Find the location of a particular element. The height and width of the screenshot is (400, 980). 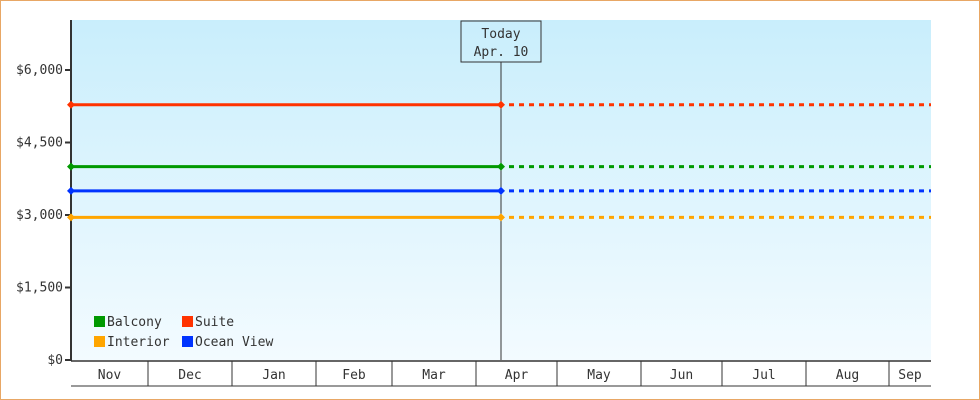

today-box is located at coordinates (501, 41).